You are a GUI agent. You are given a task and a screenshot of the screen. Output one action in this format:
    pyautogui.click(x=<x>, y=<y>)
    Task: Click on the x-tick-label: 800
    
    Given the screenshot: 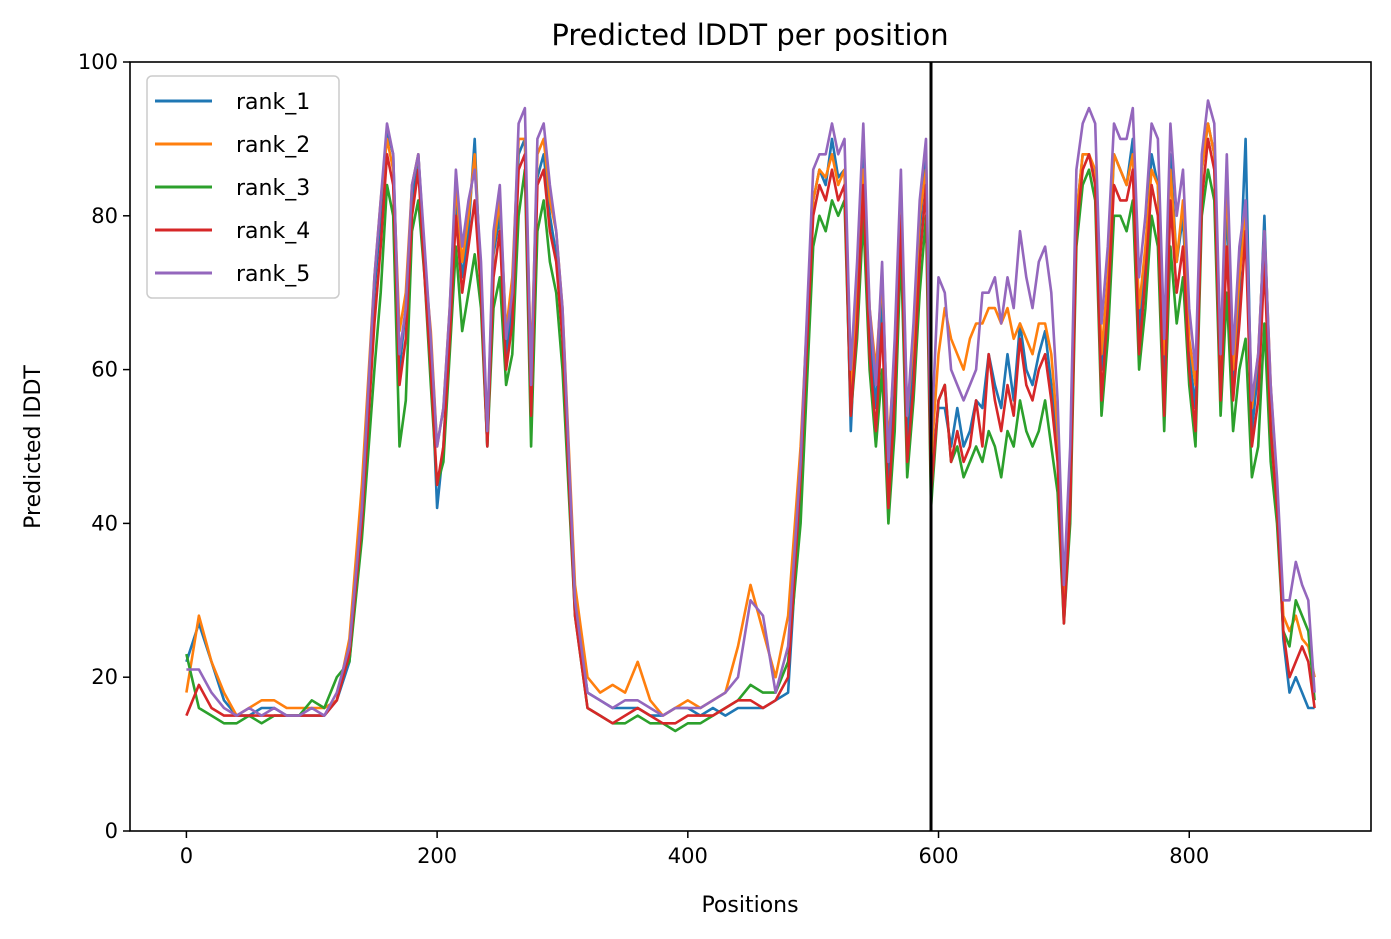 What is the action you would take?
    pyautogui.click(x=1189, y=856)
    